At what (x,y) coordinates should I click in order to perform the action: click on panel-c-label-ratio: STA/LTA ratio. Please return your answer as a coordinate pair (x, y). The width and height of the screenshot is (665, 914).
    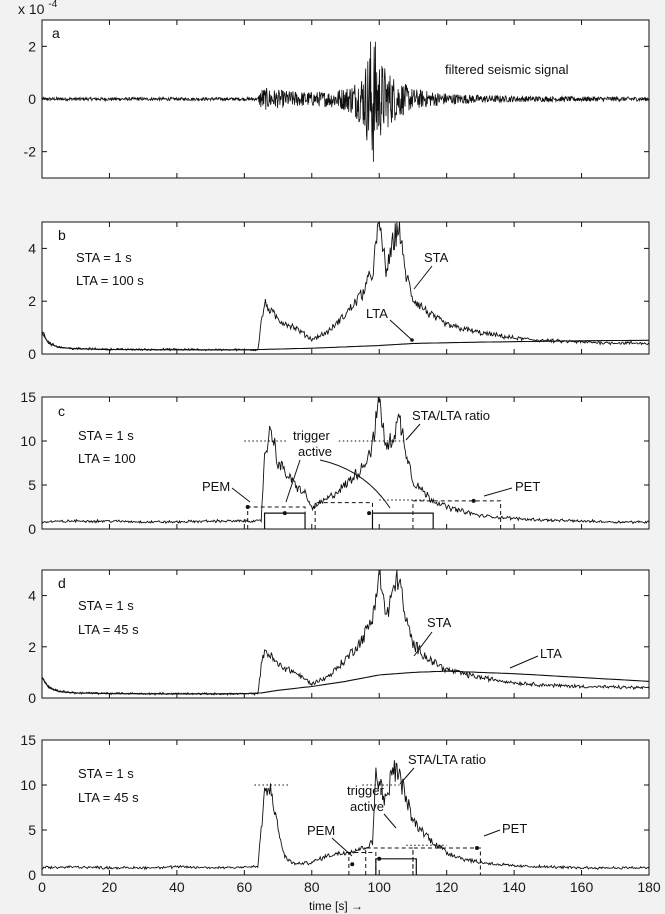
    Looking at the image, I should click on (451, 415).